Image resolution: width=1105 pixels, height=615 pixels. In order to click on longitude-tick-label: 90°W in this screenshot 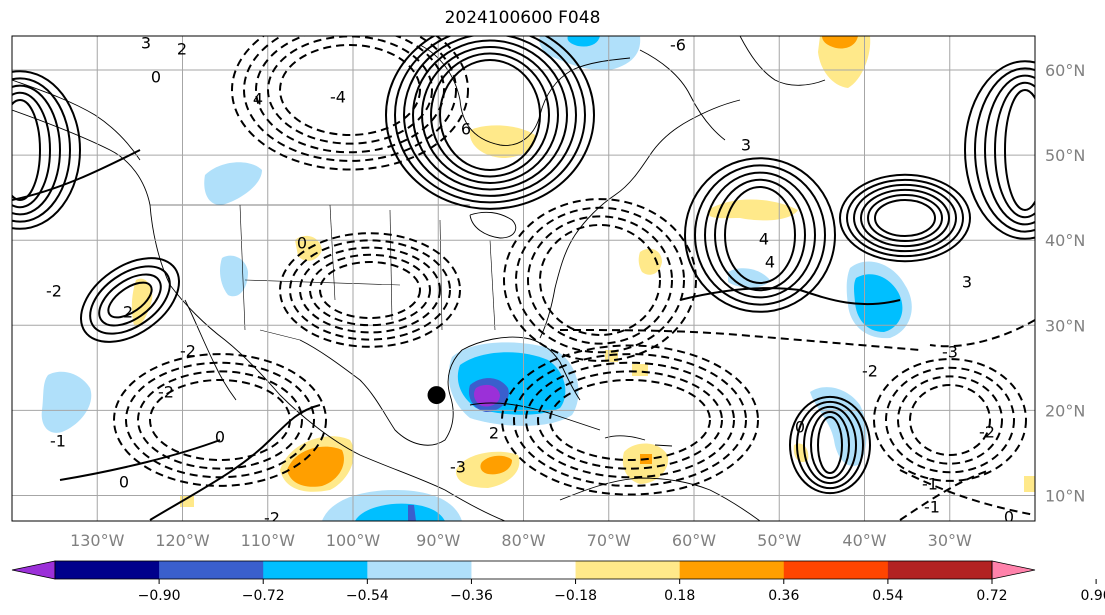, I will do `click(438, 540)`.